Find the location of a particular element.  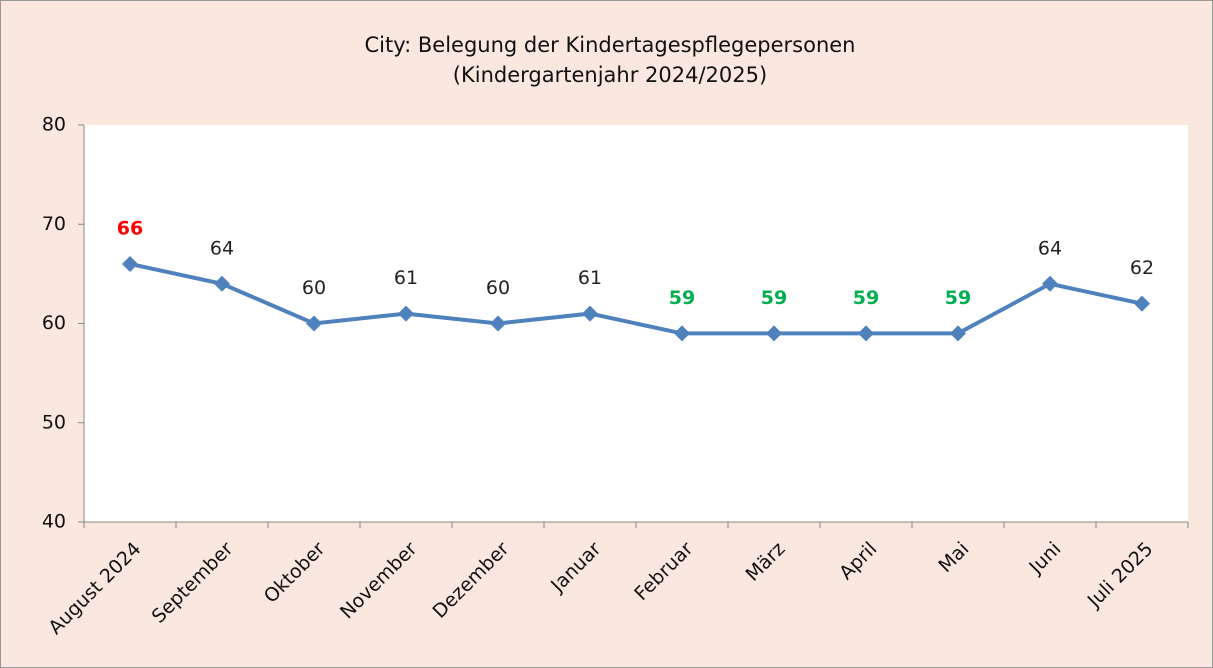

y-tick-label: 80 is located at coordinates (54, 125).